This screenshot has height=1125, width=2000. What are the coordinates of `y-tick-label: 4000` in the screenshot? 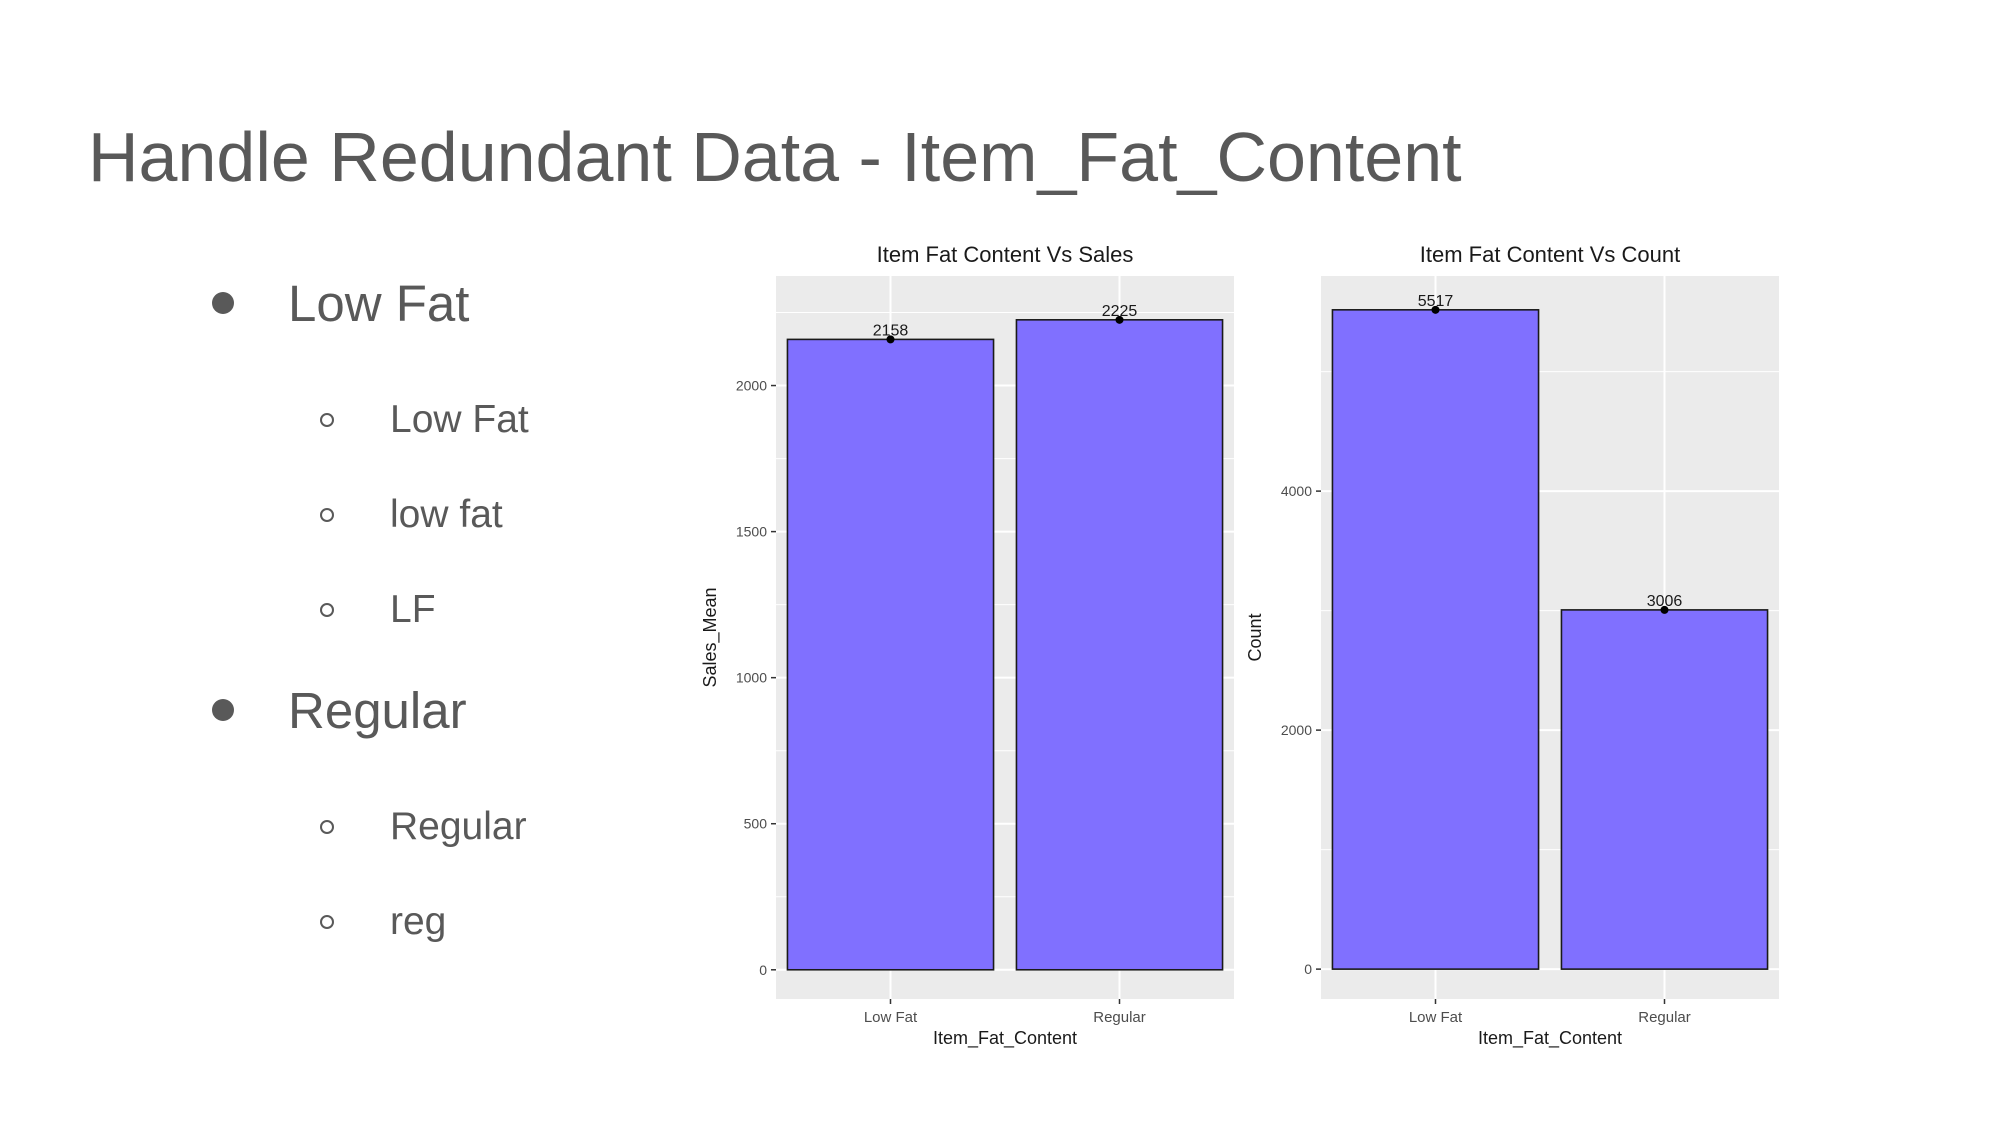 It's located at (1296, 491).